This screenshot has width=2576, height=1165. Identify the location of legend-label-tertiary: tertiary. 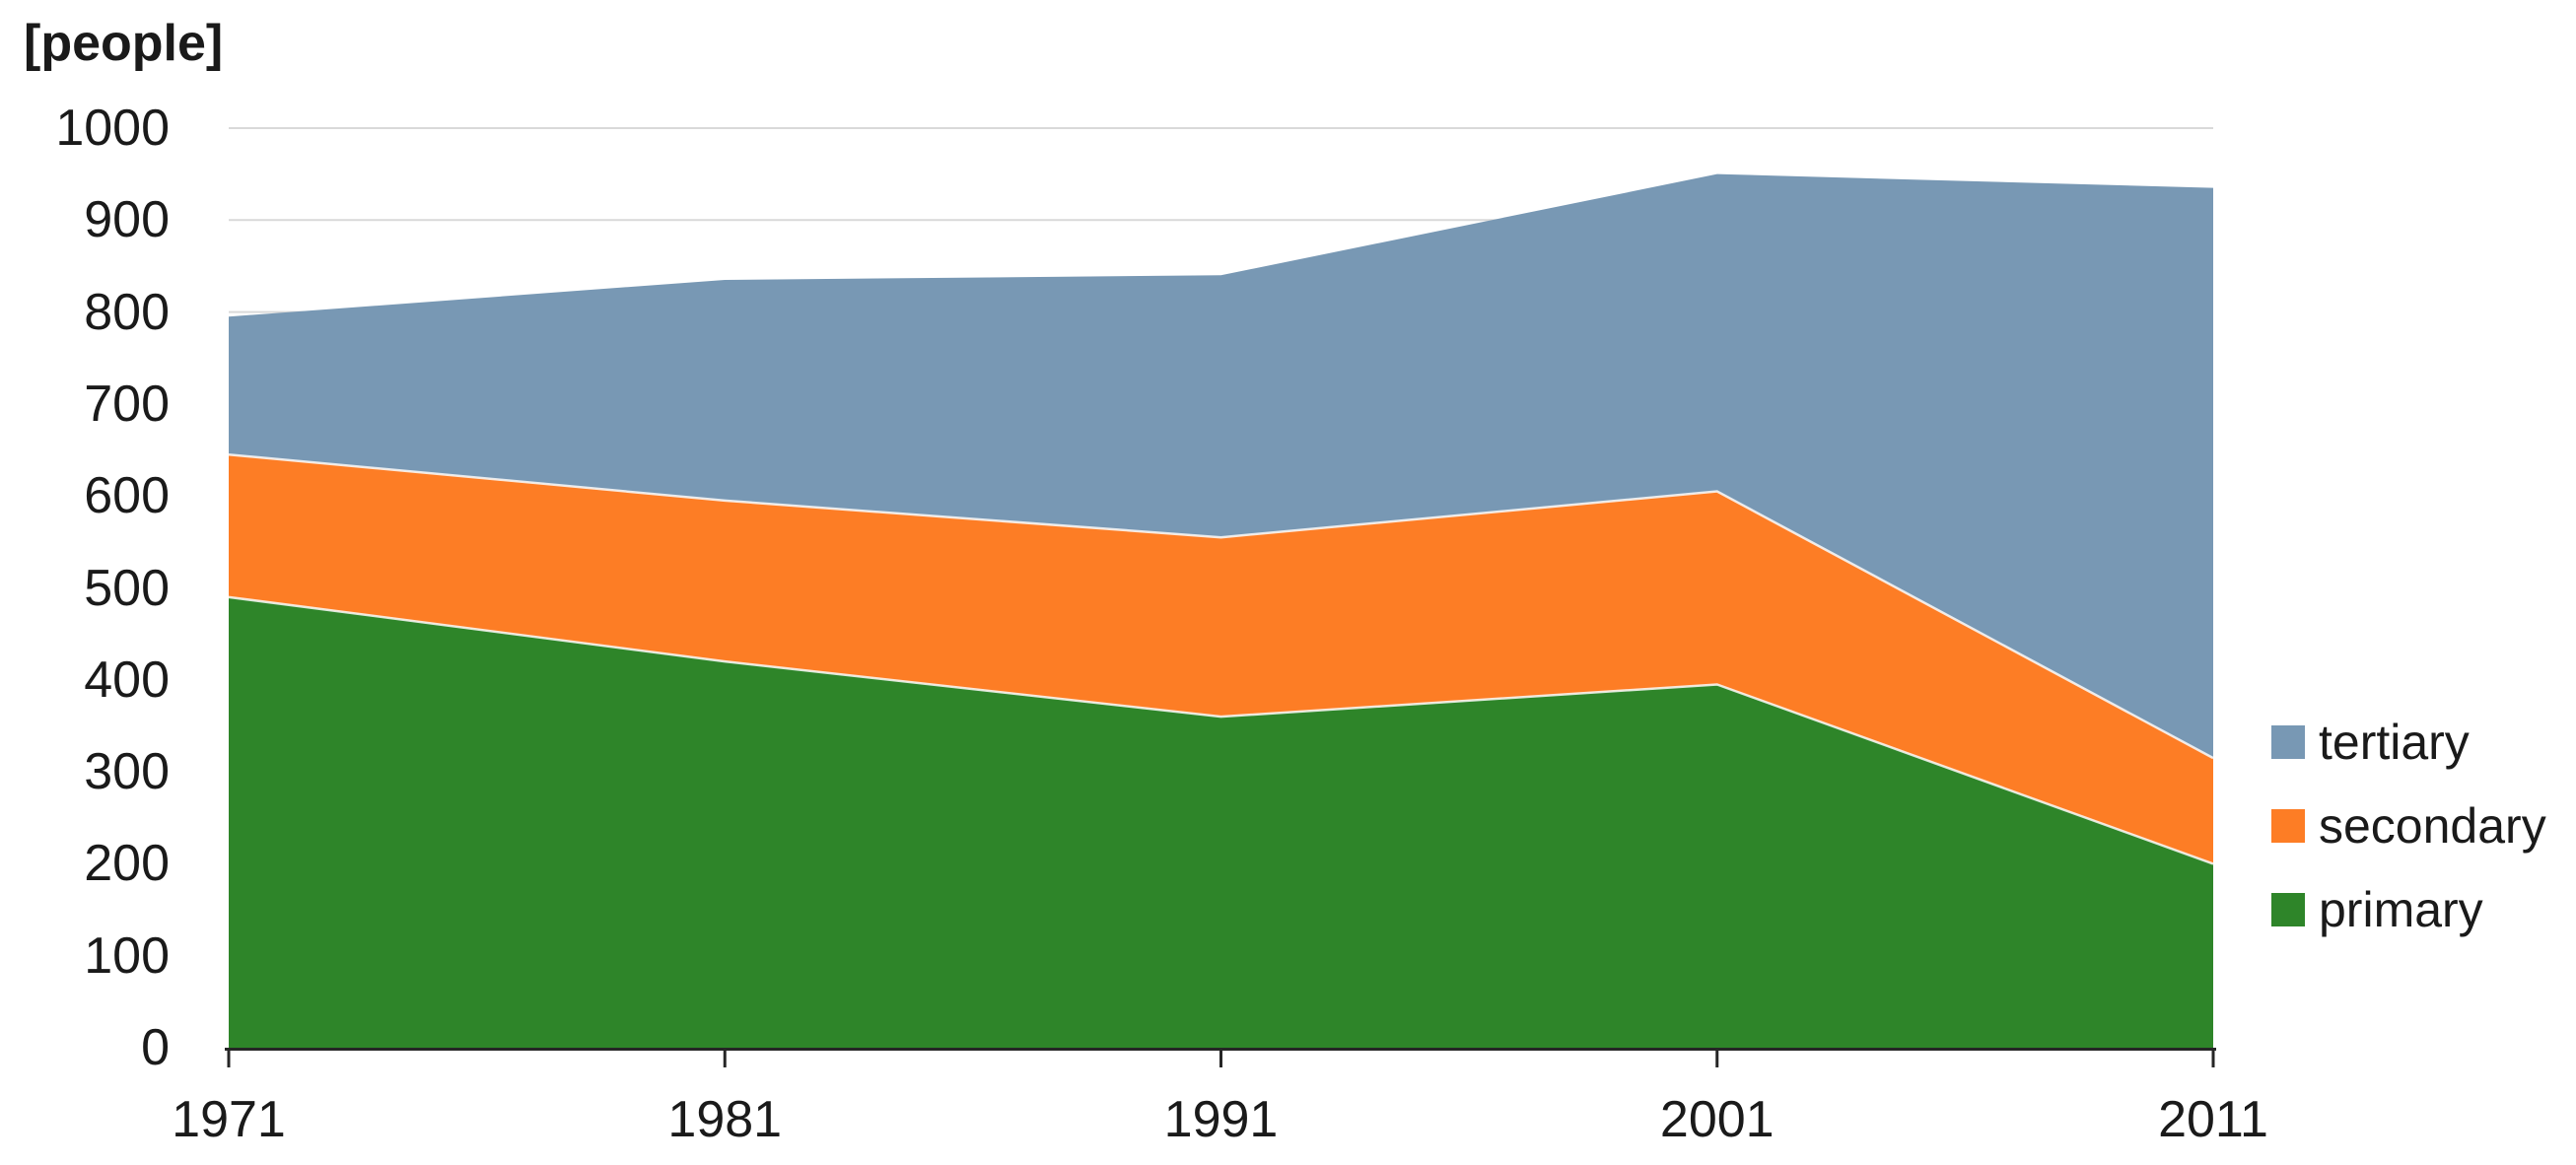
(2394, 742).